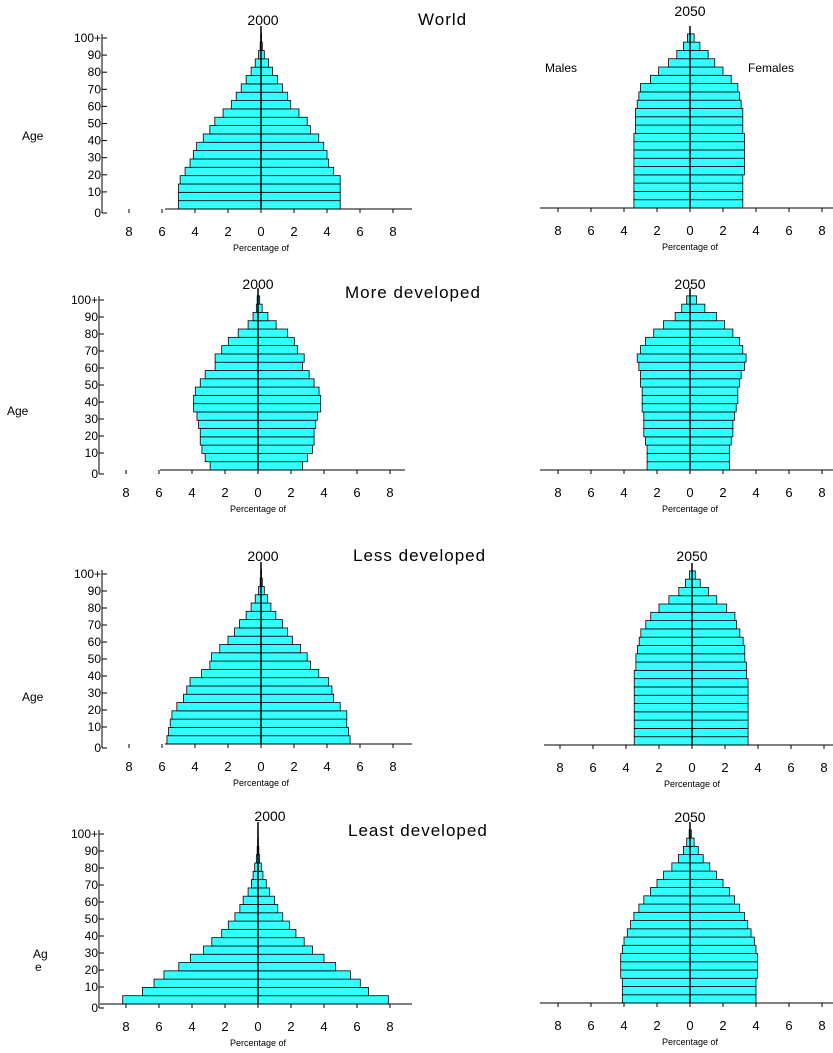  Describe the element at coordinates (686, 127) in the screenshot. I see `pyramid-panel: 2050 8 6 4 2 0 2 4 6 8 Percentage of` at that location.